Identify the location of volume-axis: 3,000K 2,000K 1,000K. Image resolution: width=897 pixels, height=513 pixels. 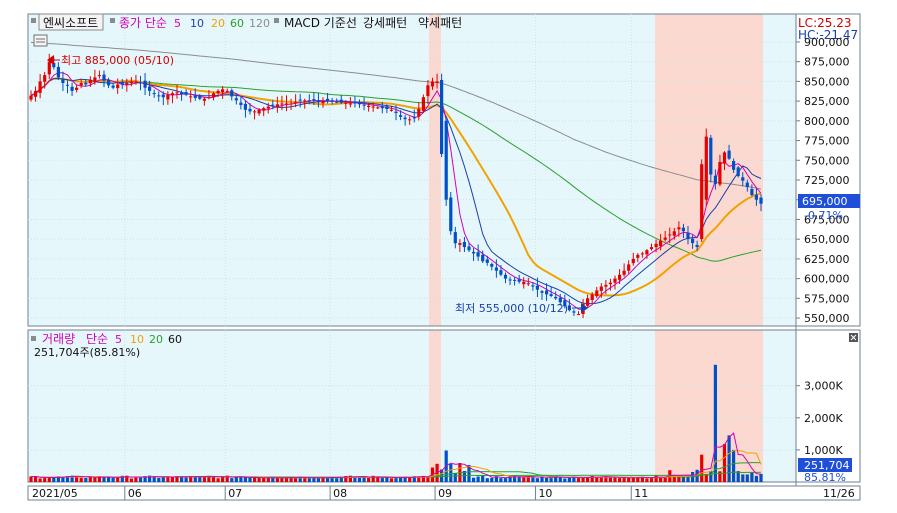
(819, 418).